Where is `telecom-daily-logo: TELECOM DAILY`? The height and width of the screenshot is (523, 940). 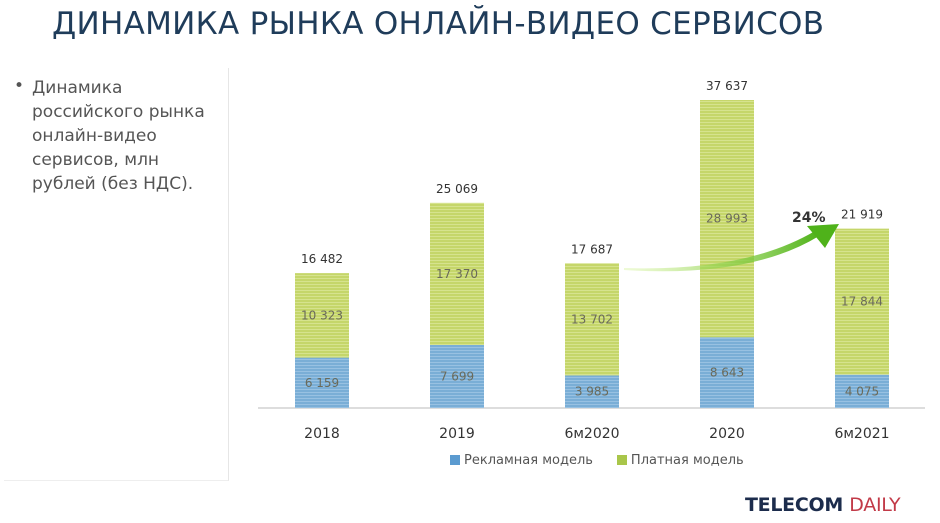 telecom-daily-logo: TELECOM DAILY is located at coordinates (823, 505).